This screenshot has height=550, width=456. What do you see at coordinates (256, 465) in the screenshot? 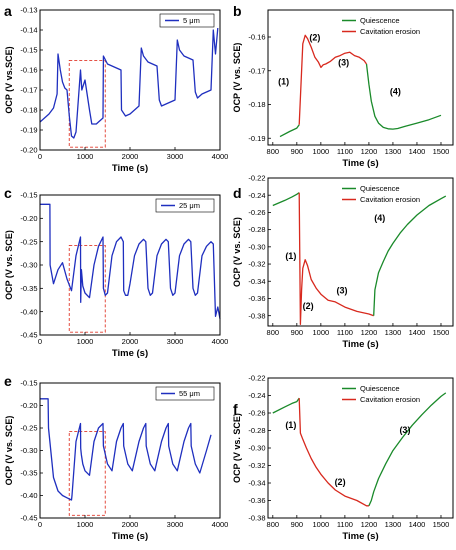
I see `y-tick-label: -0.32` at bounding box center [256, 465].